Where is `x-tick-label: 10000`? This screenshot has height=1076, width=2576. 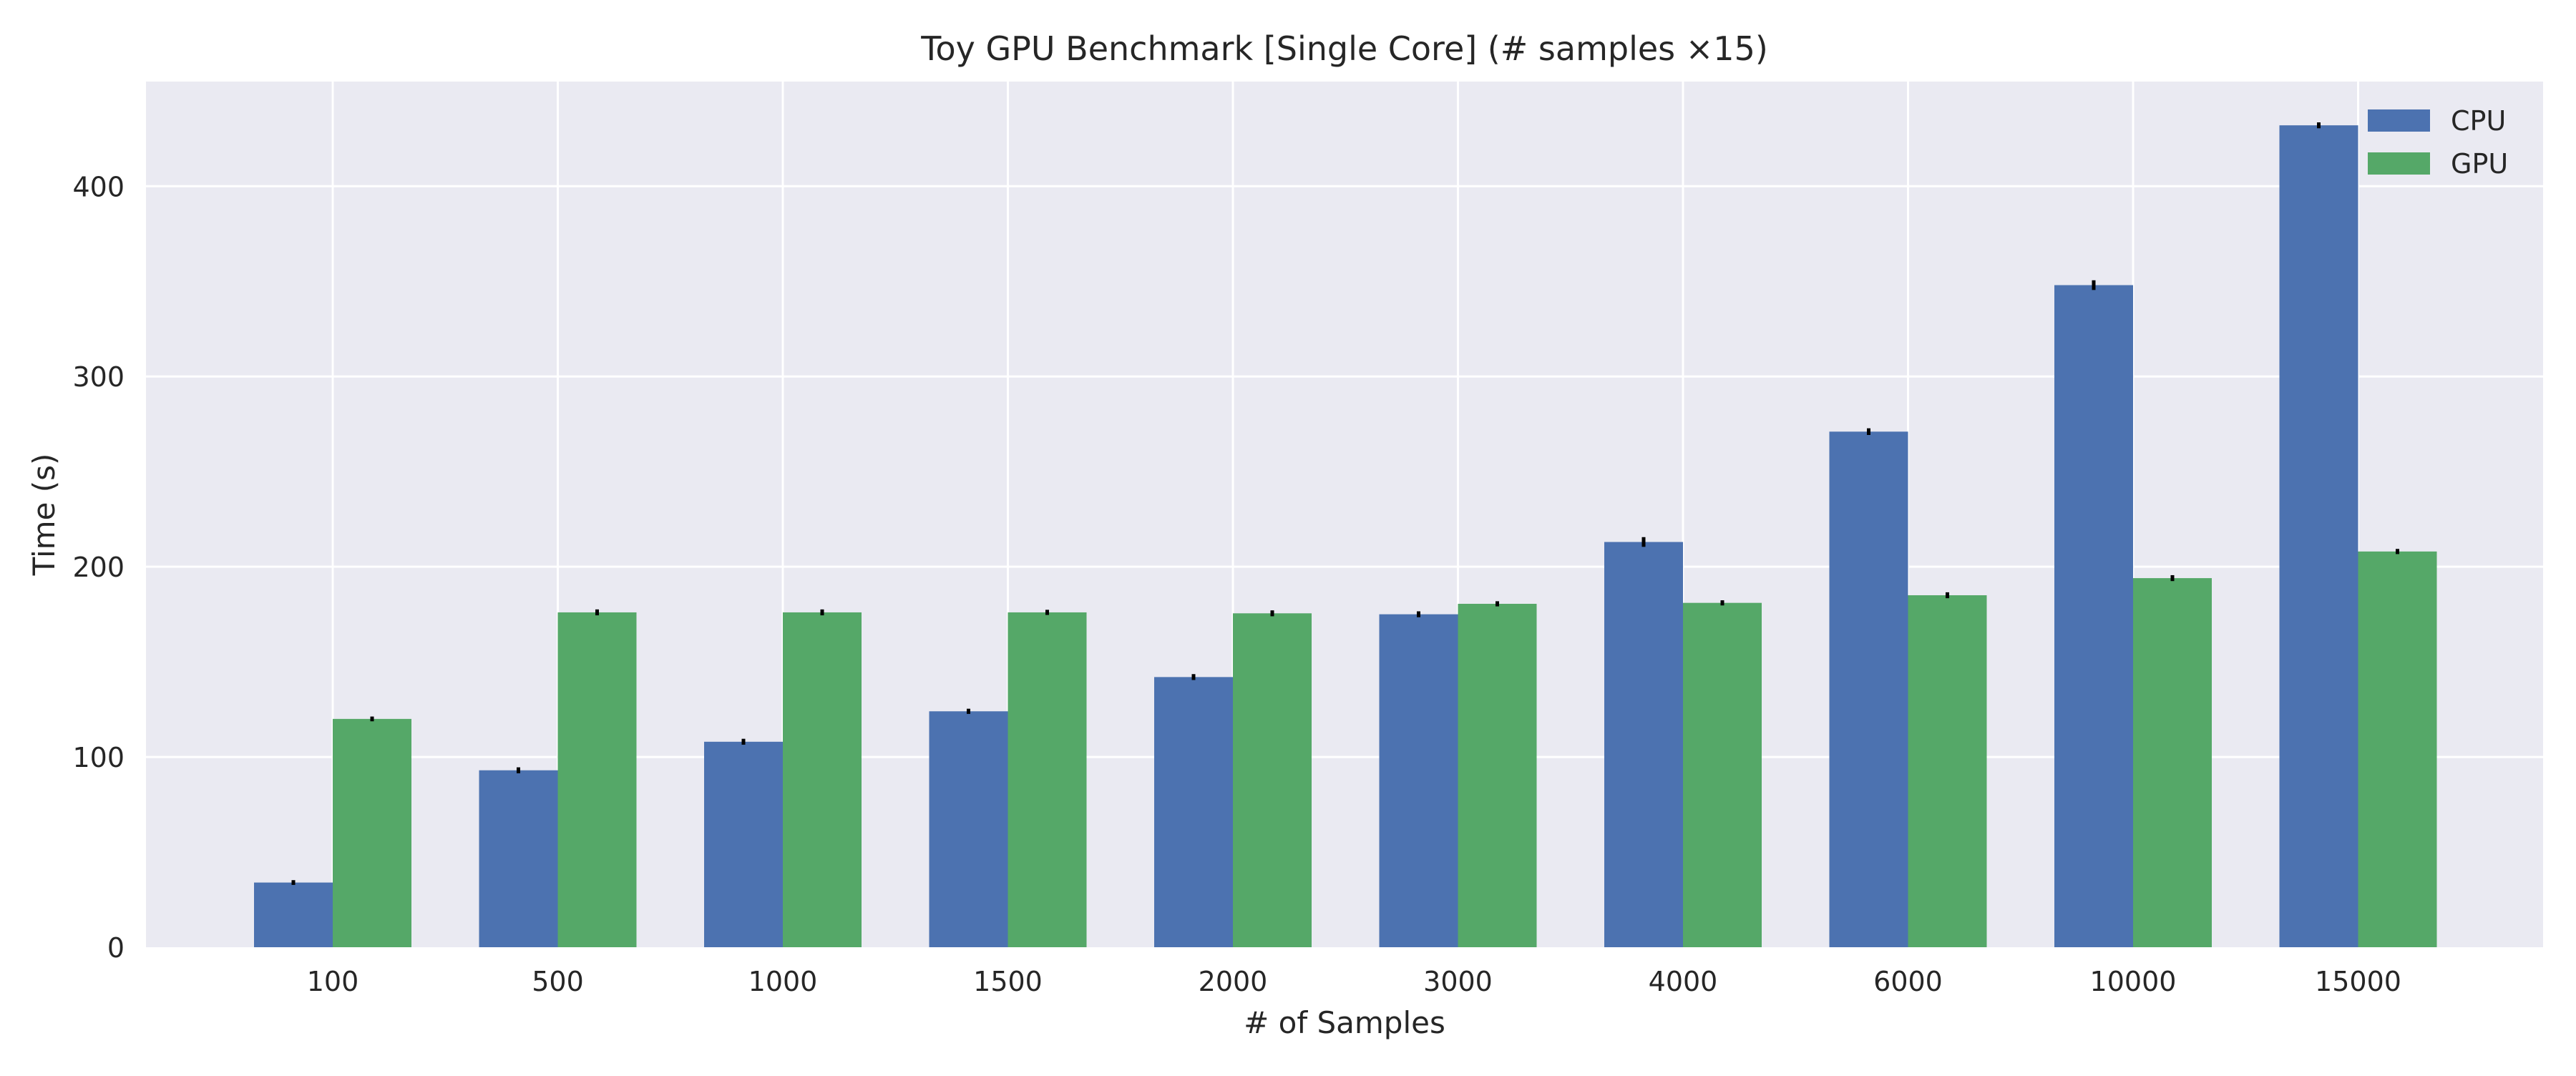 x-tick-label: 10000 is located at coordinates (2133, 981).